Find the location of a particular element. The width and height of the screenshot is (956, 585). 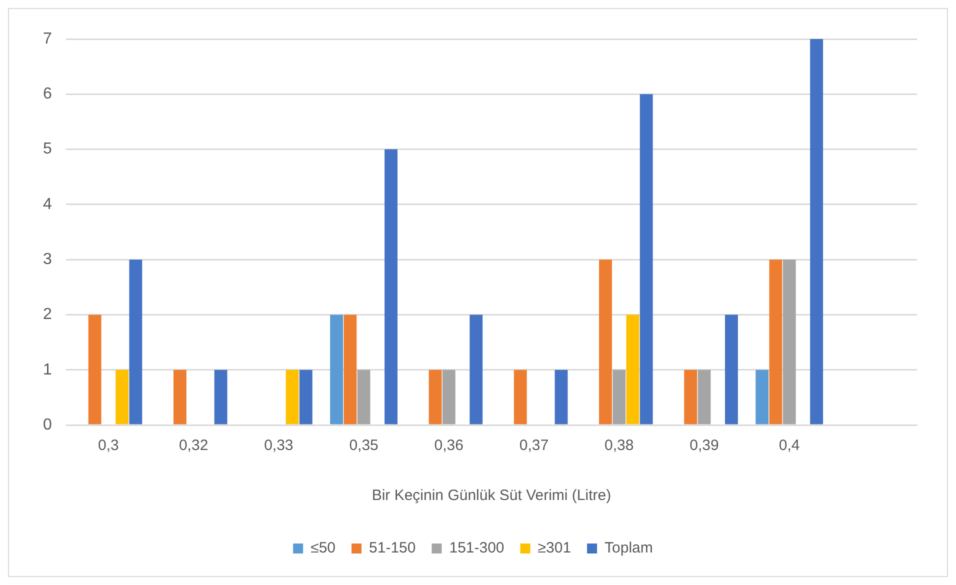

y-tick-label: 4 is located at coordinates (47, 204).